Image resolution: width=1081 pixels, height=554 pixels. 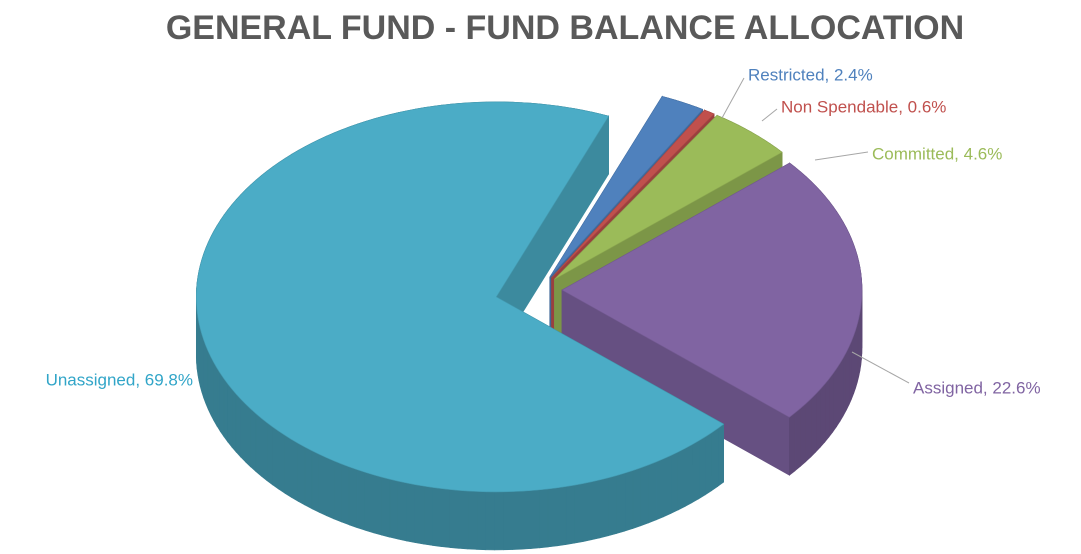 I want to click on data-label: Non Spendable, 0.6%, so click(x=863, y=106).